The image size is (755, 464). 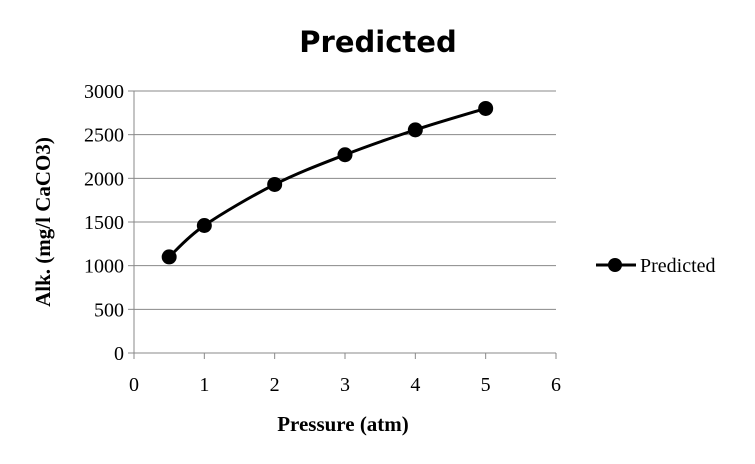 I want to click on x-tick-label: 1, so click(x=204, y=385).